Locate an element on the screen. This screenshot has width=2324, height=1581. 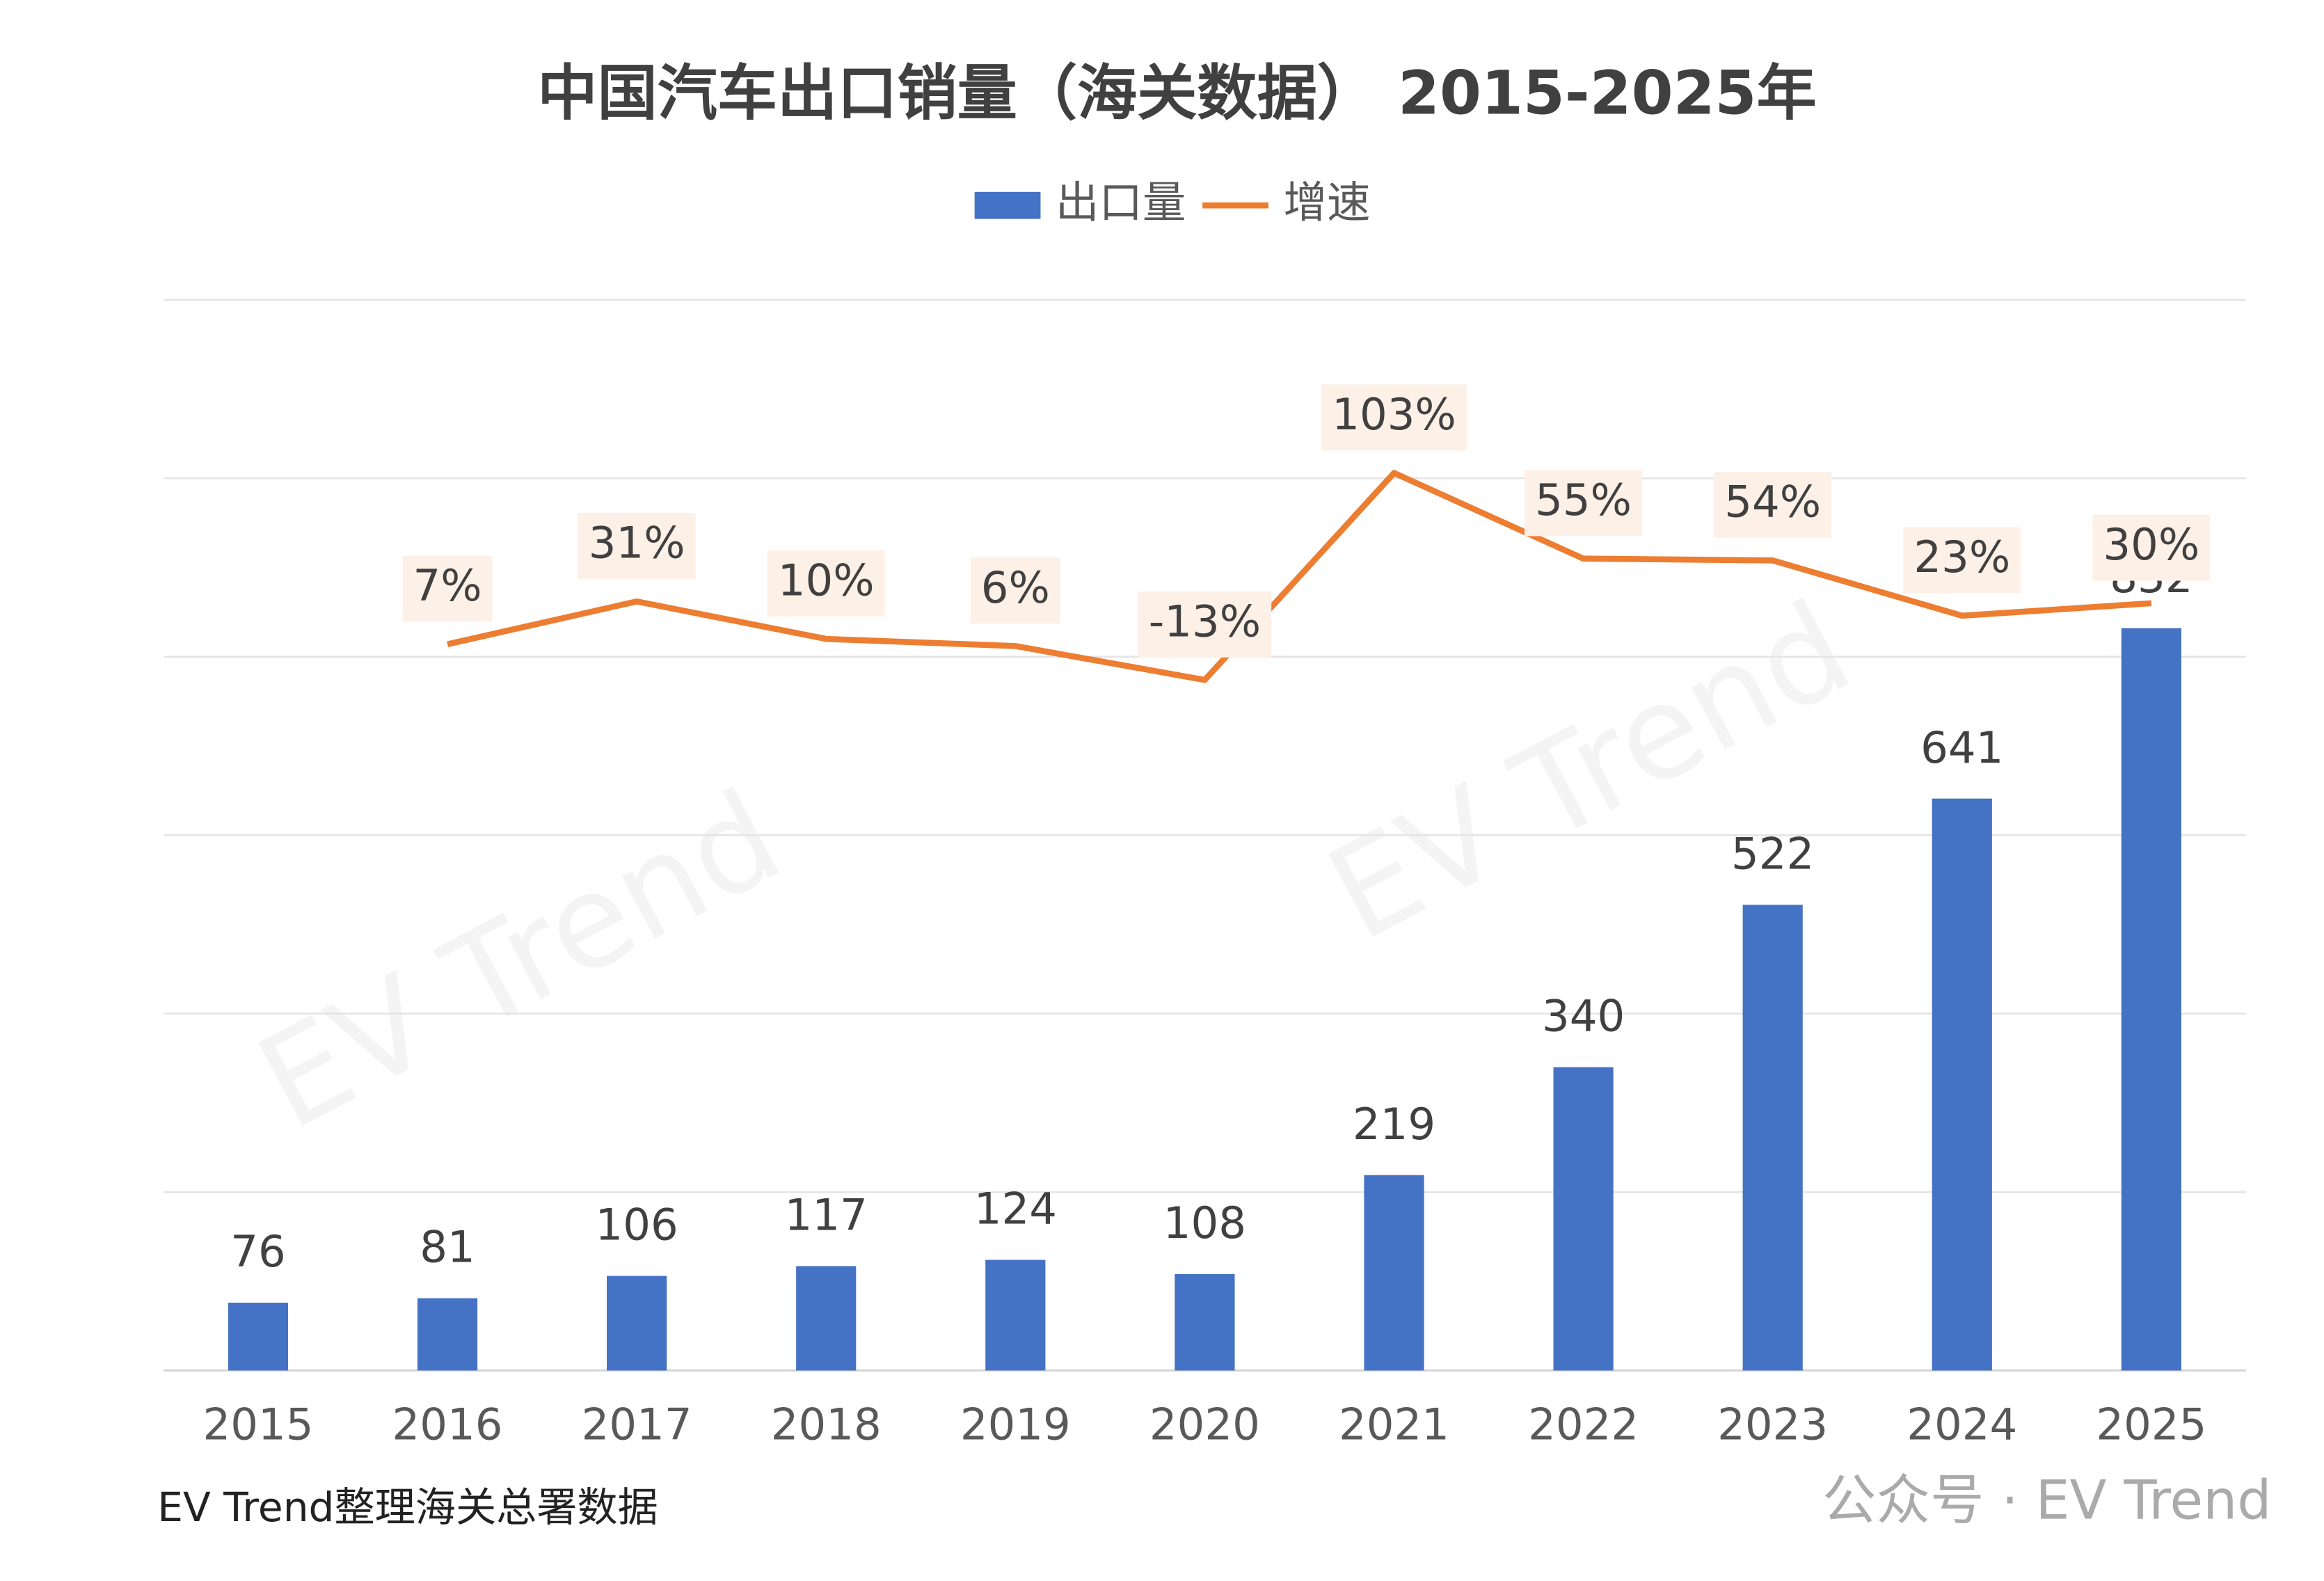
bar-value-label: 219 is located at coordinates (1394, 1124).